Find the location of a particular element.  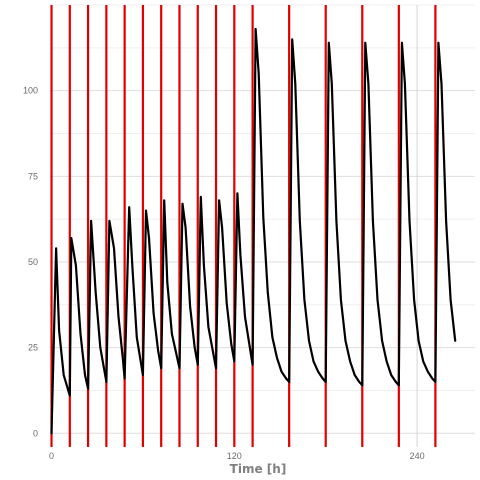

x-tick-label: 0 is located at coordinates (51, 456).